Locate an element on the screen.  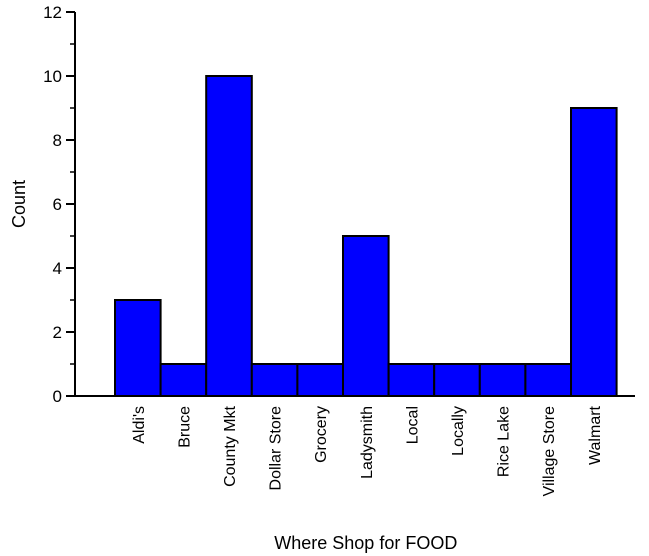
x-category-label: County Mkt is located at coordinates (230, 445).